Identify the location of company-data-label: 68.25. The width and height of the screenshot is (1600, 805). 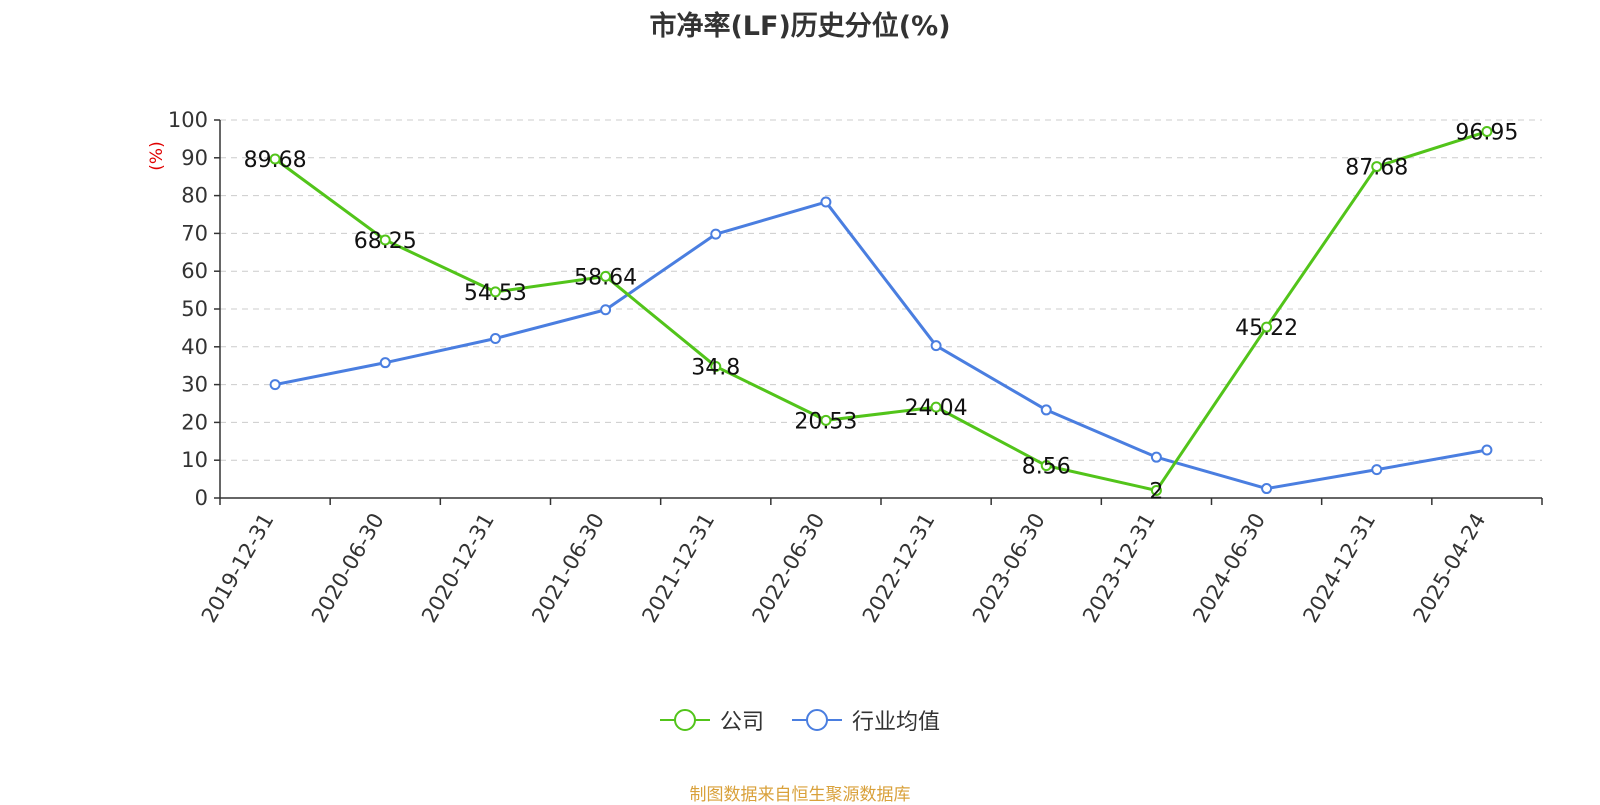
(385, 241).